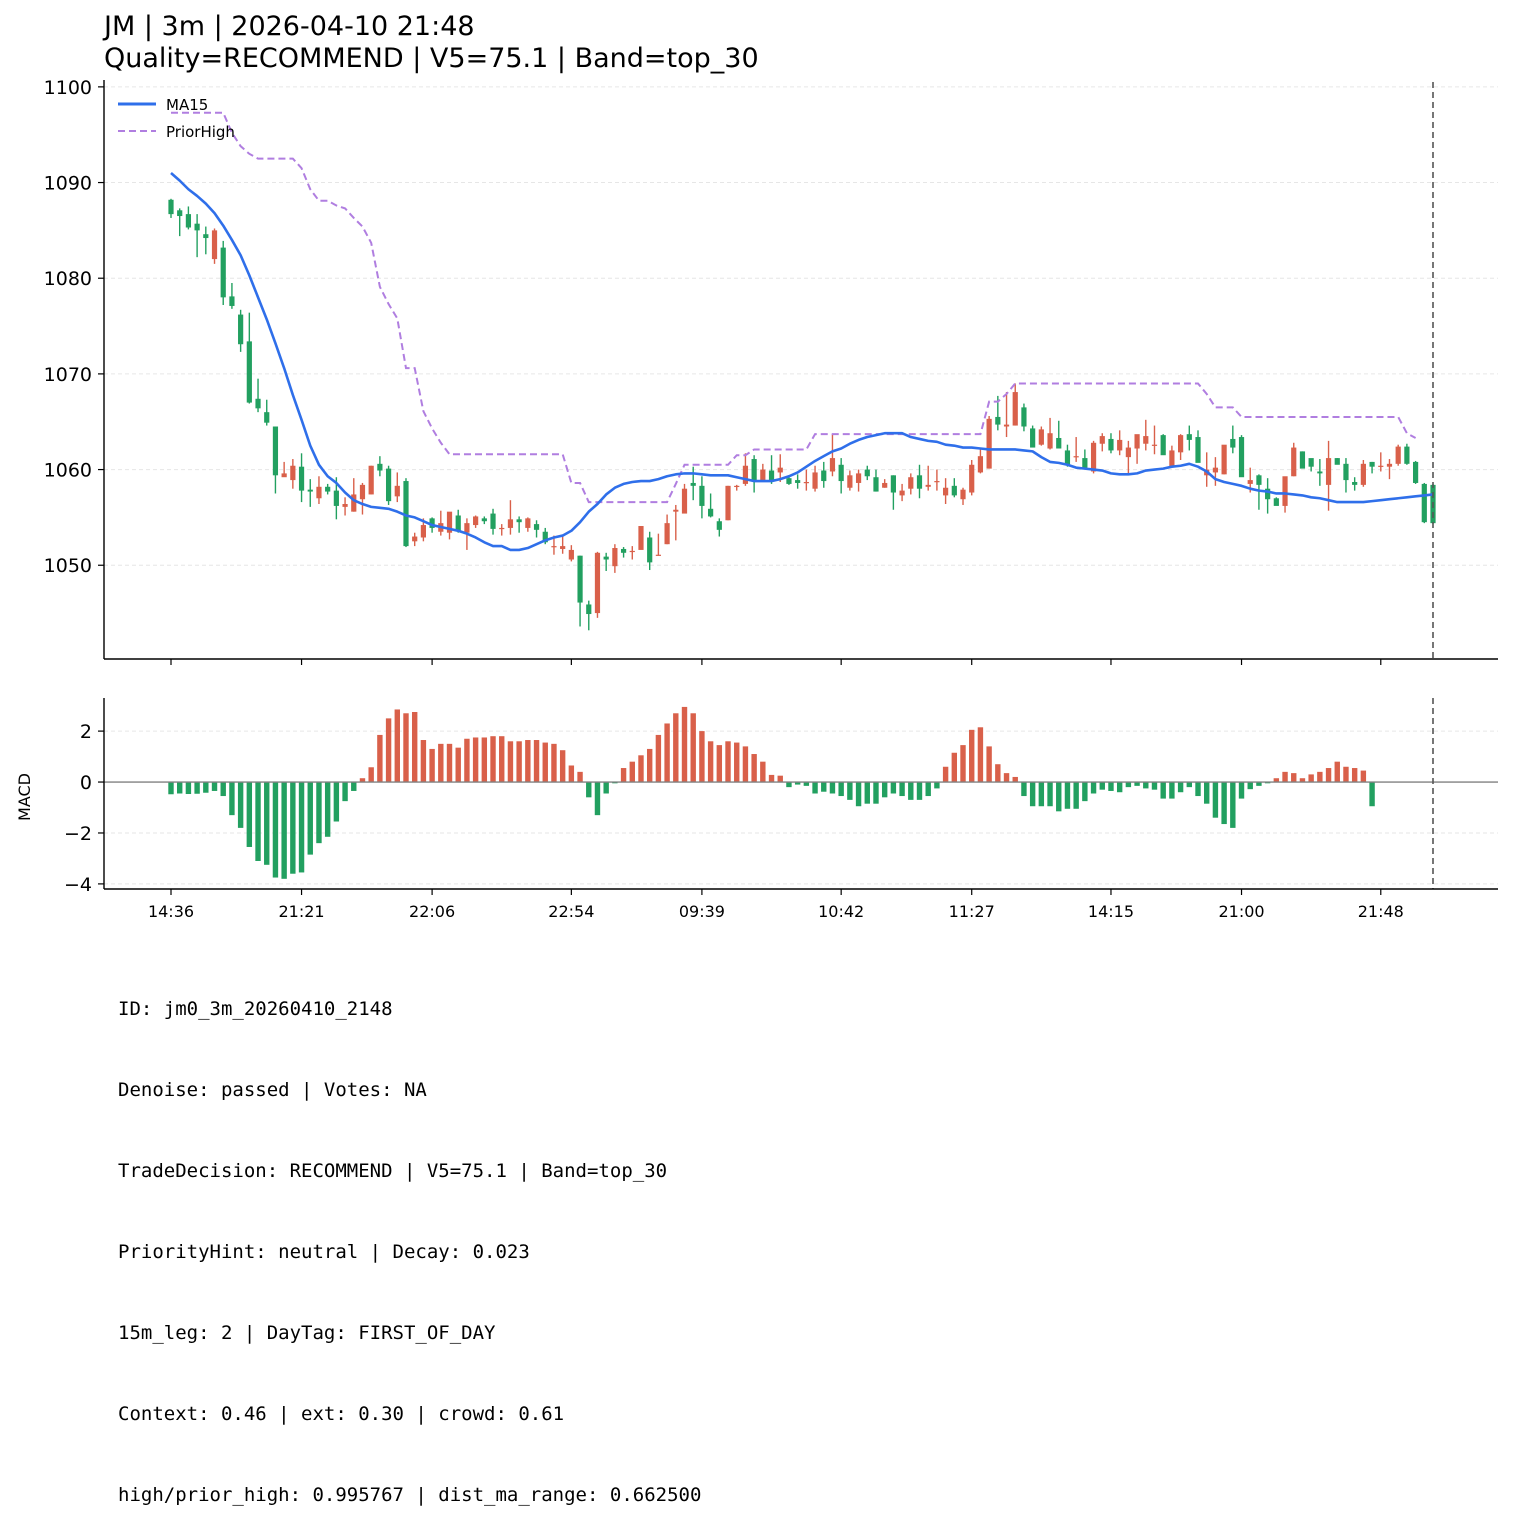  I want to click on xtick-label: 10:42, so click(841, 911).